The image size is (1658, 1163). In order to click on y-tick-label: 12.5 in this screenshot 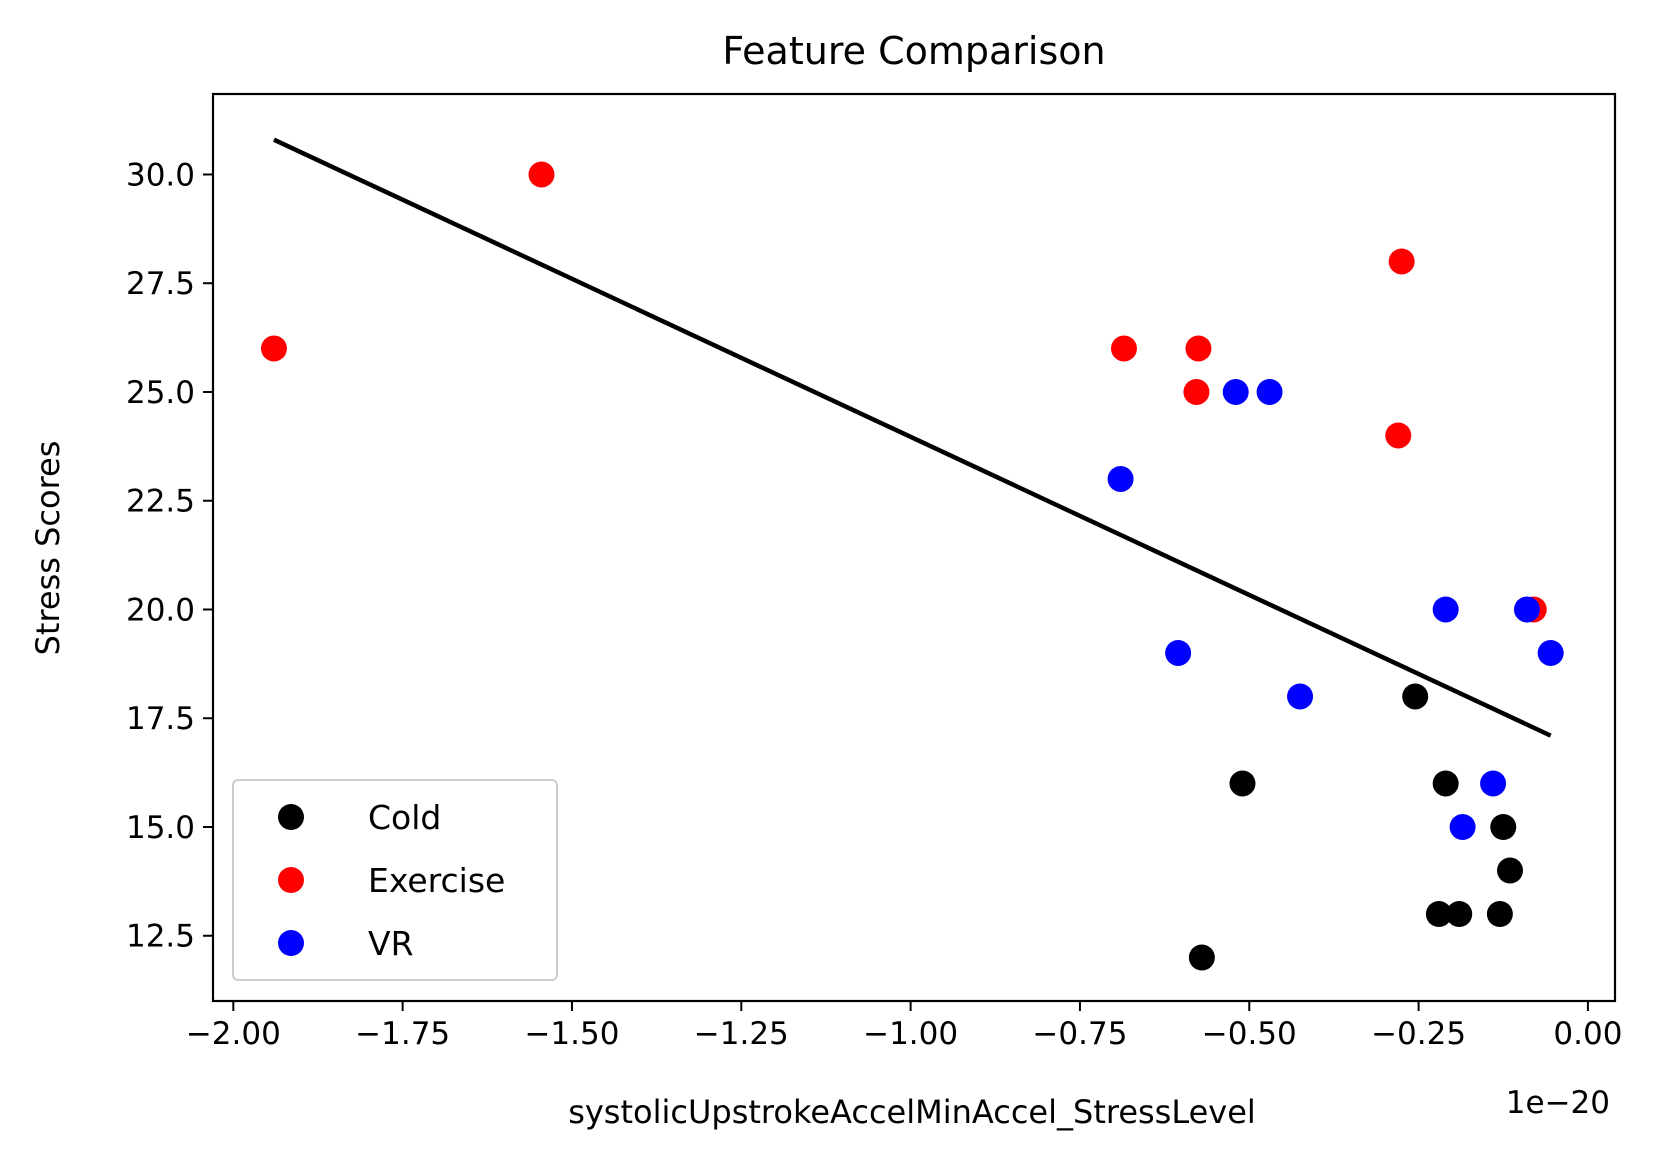, I will do `click(160, 937)`.